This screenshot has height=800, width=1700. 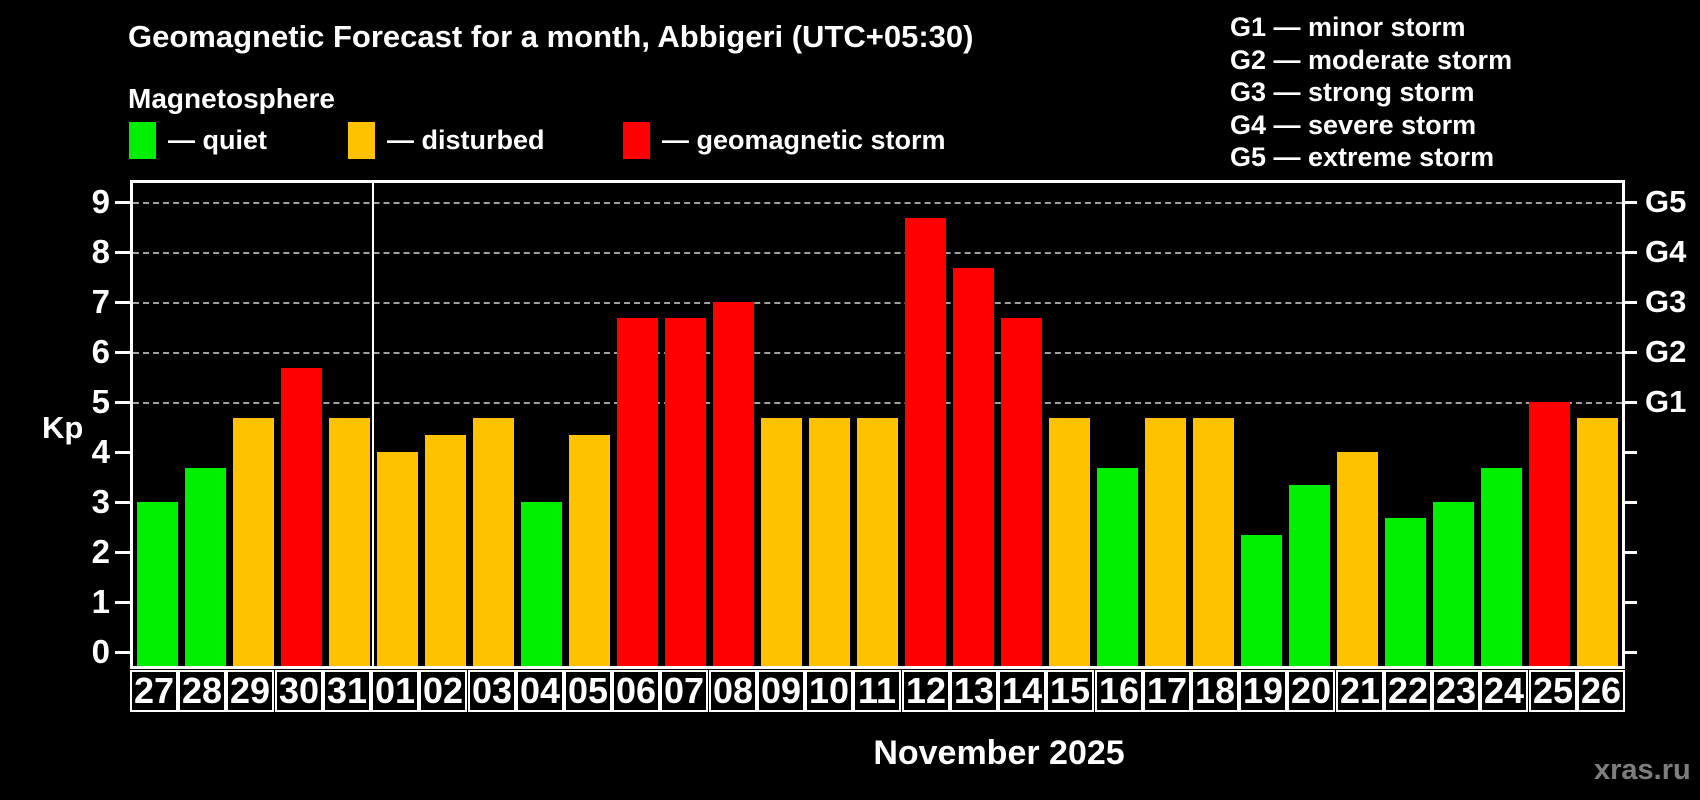 What do you see at coordinates (829, 691) in the screenshot?
I see `day-label-10: 10` at bounding box center [829, 691].